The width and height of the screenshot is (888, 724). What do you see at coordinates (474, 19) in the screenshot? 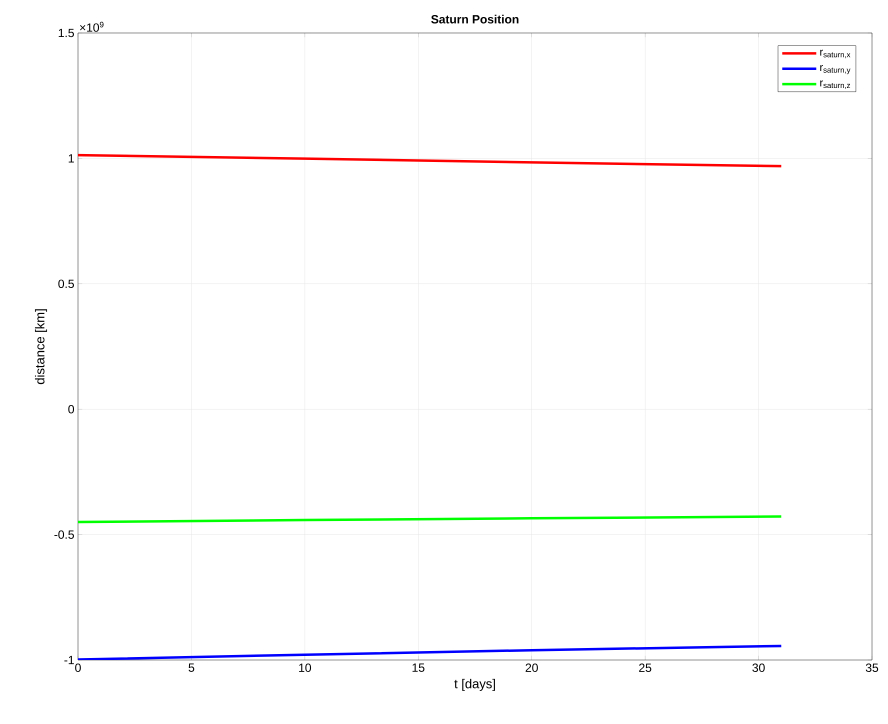
I see `chart-title: Saturn Position` at bounding box center [474, 19].